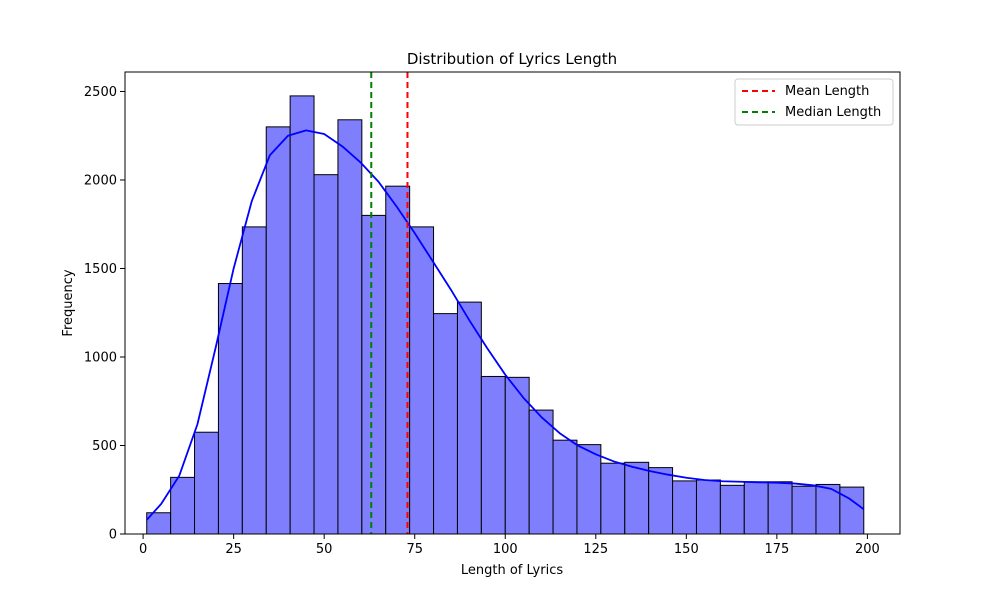  I want to click on x-tick-label: 150, so click(686, 549).